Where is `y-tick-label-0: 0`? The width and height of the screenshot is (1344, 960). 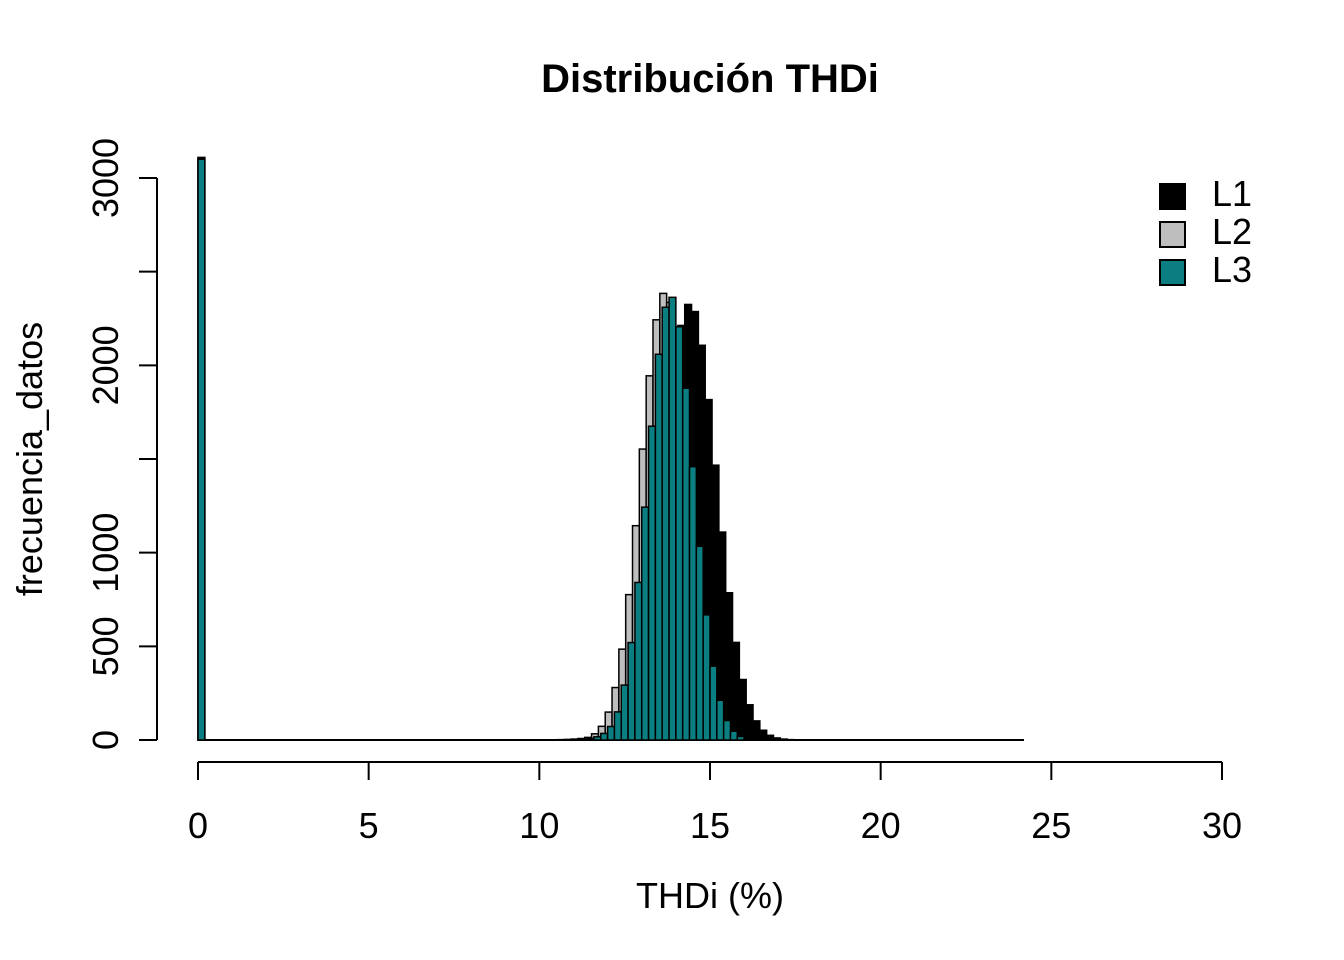
y-tick-label-0: 0 is located at coordinates (105, 740).